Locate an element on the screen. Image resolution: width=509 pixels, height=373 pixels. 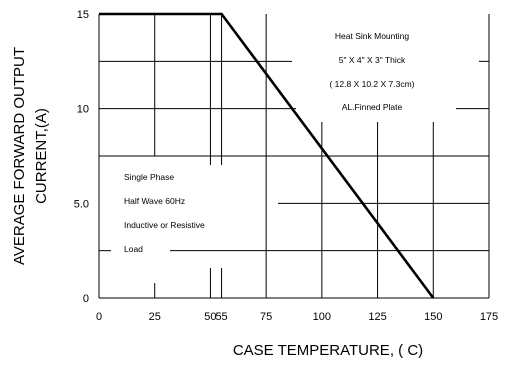
y-tick-label: 5.0 is located at coordinates (81, 204).